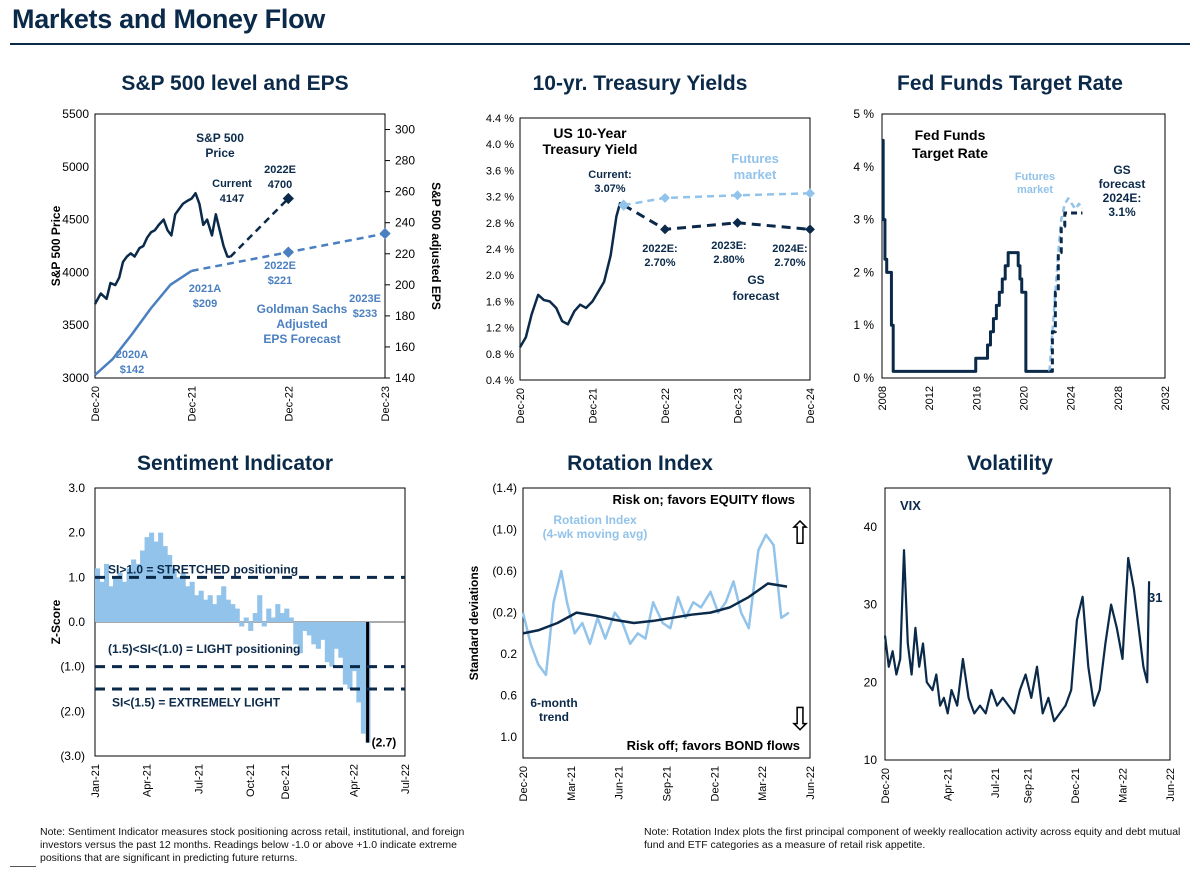  I want to click on volatility-xtick-5: Mar-22, so click(1124, 785).